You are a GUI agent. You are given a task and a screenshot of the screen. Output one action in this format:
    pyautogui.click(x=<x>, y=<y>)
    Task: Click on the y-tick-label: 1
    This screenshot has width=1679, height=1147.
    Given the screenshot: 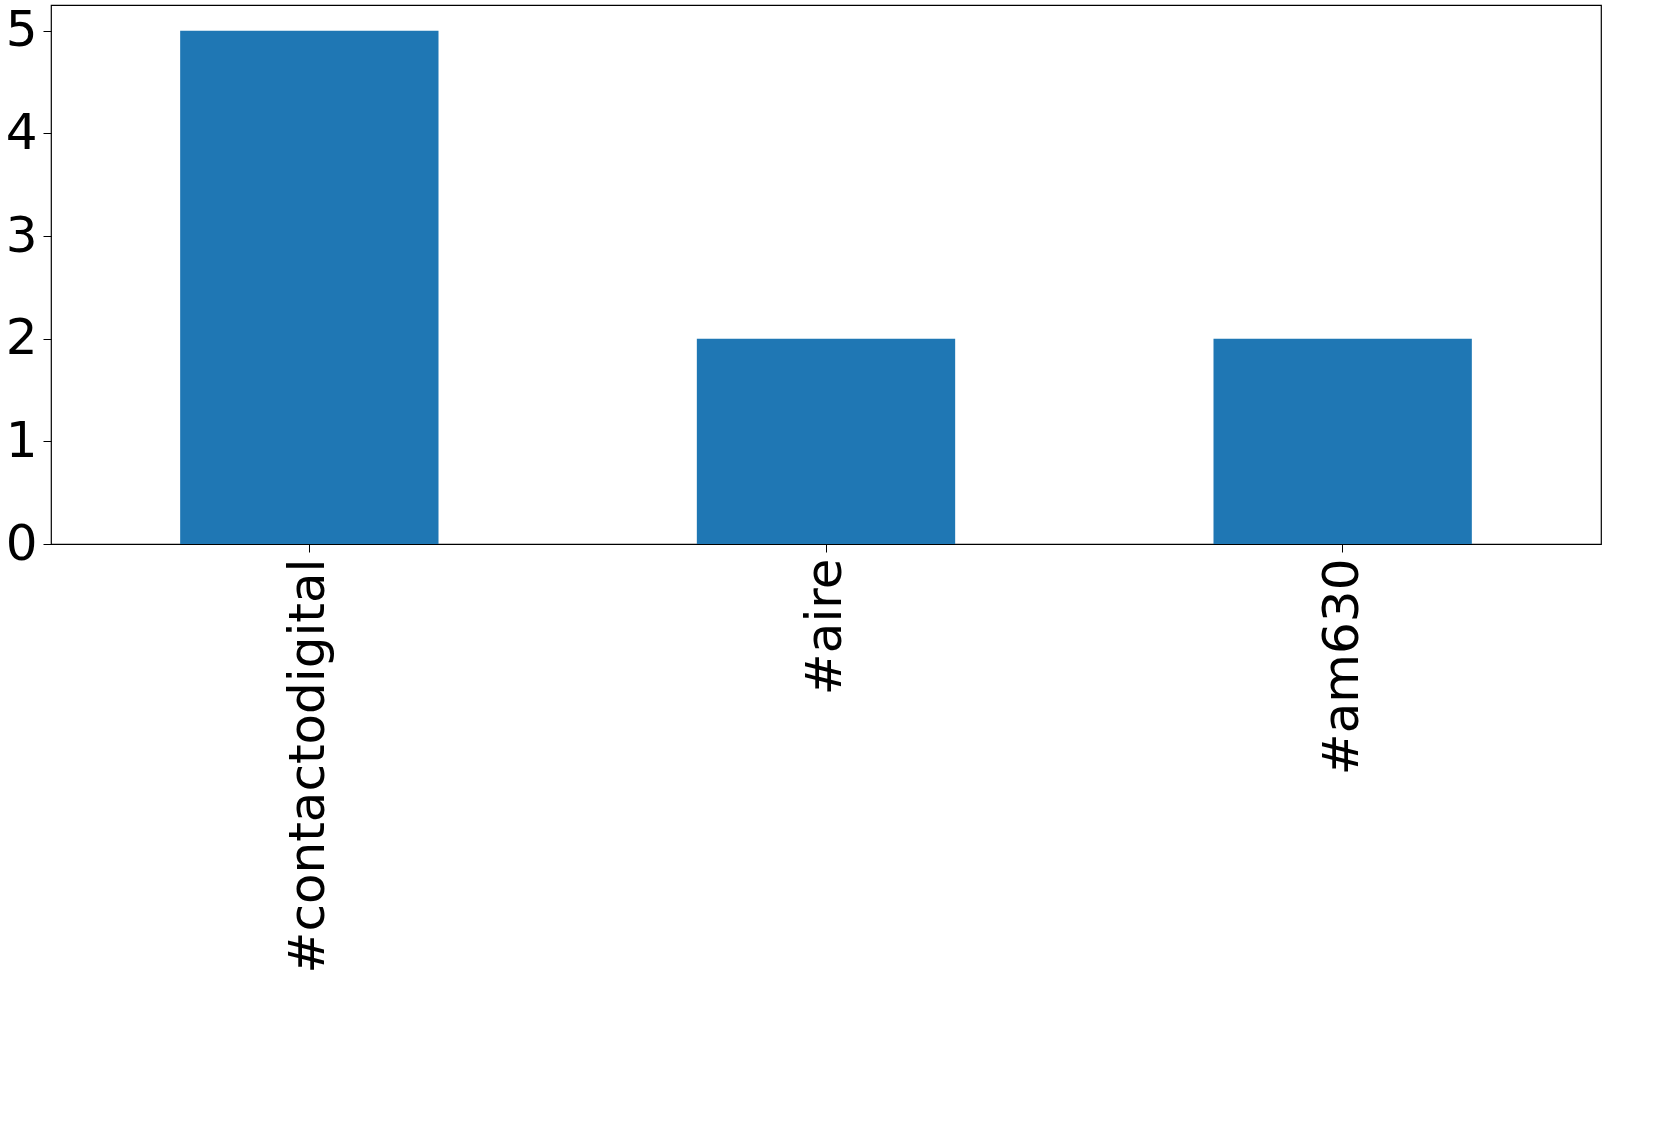 What is the action you would take?
    pyautogui.click(x=21, y=439)
    